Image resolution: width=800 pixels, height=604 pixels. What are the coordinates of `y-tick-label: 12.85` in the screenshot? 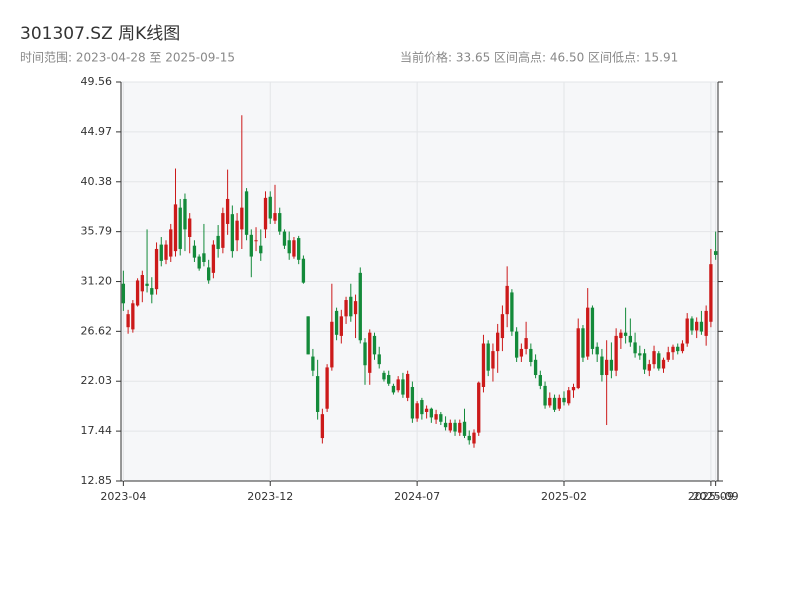 It's located at (97, 480).